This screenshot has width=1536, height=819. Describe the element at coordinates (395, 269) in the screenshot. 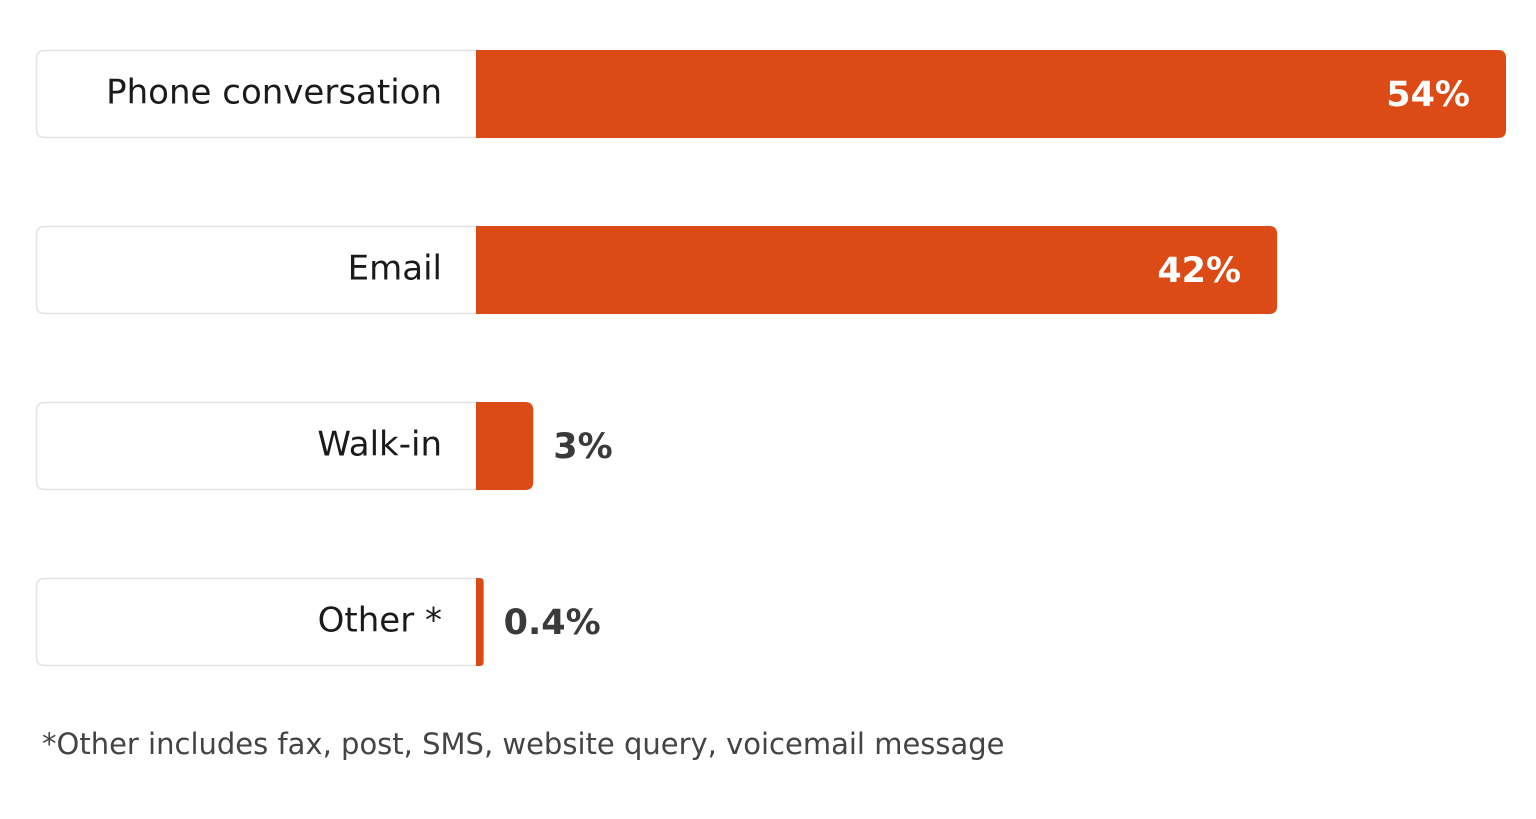

I see `category-label: Email` at that location.